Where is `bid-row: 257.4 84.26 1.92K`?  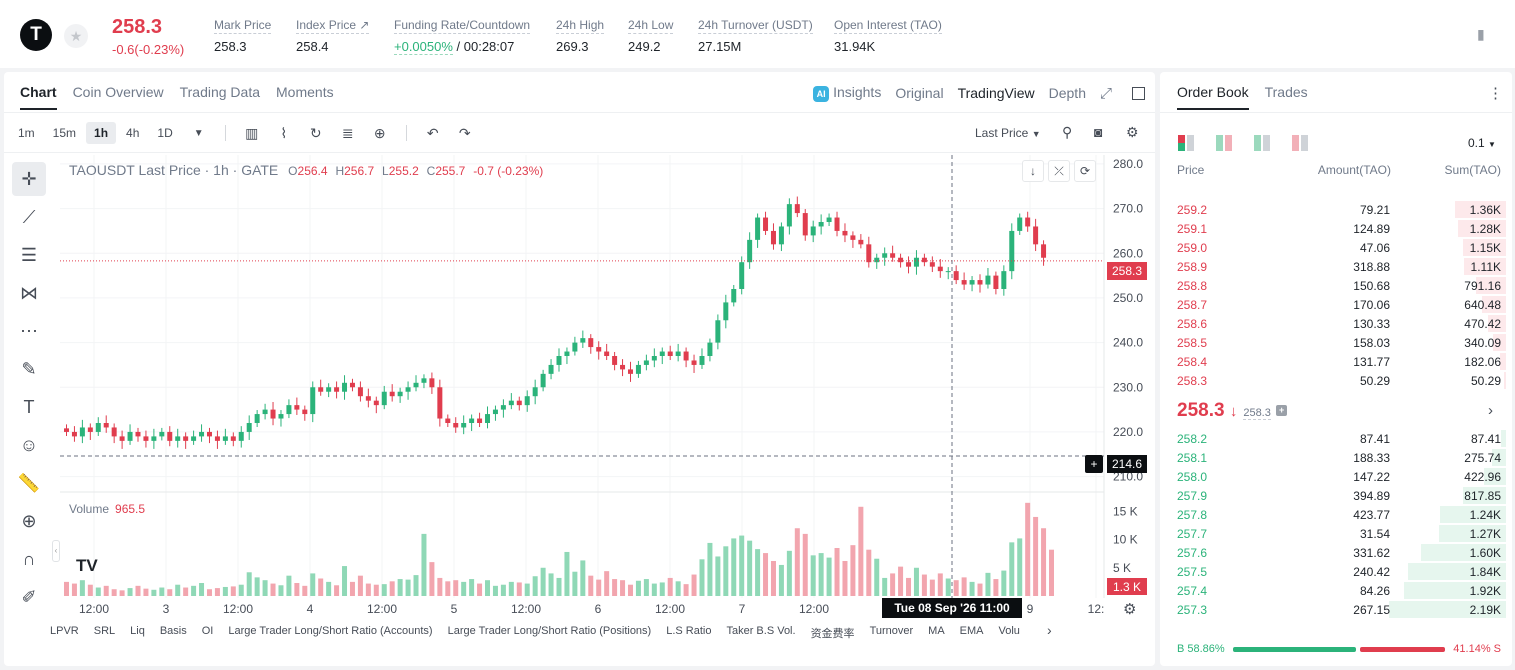
bid-row: 257.4 84.26 1.92K is located at coordinates (1333, 590).